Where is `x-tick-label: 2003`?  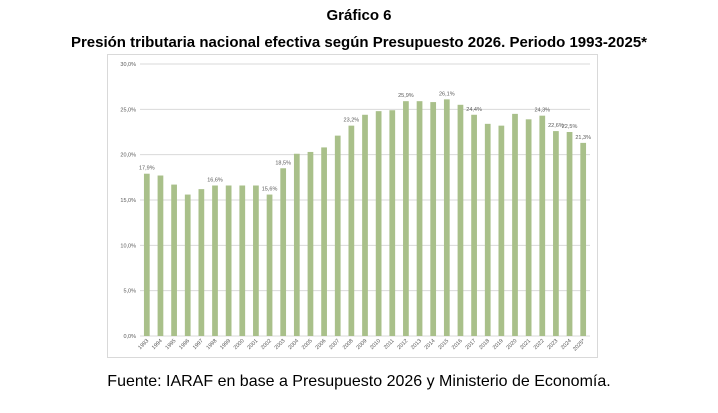
x-tick-label: 2003 is located at coordinates (280, 344).